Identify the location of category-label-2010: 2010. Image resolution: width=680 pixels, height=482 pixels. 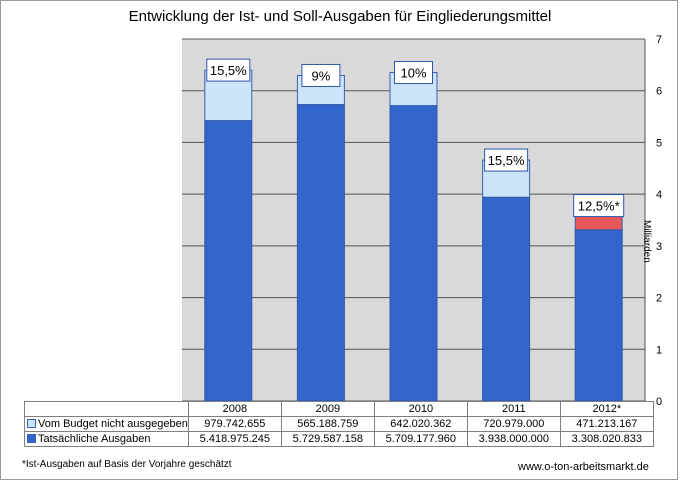
(420, 409).